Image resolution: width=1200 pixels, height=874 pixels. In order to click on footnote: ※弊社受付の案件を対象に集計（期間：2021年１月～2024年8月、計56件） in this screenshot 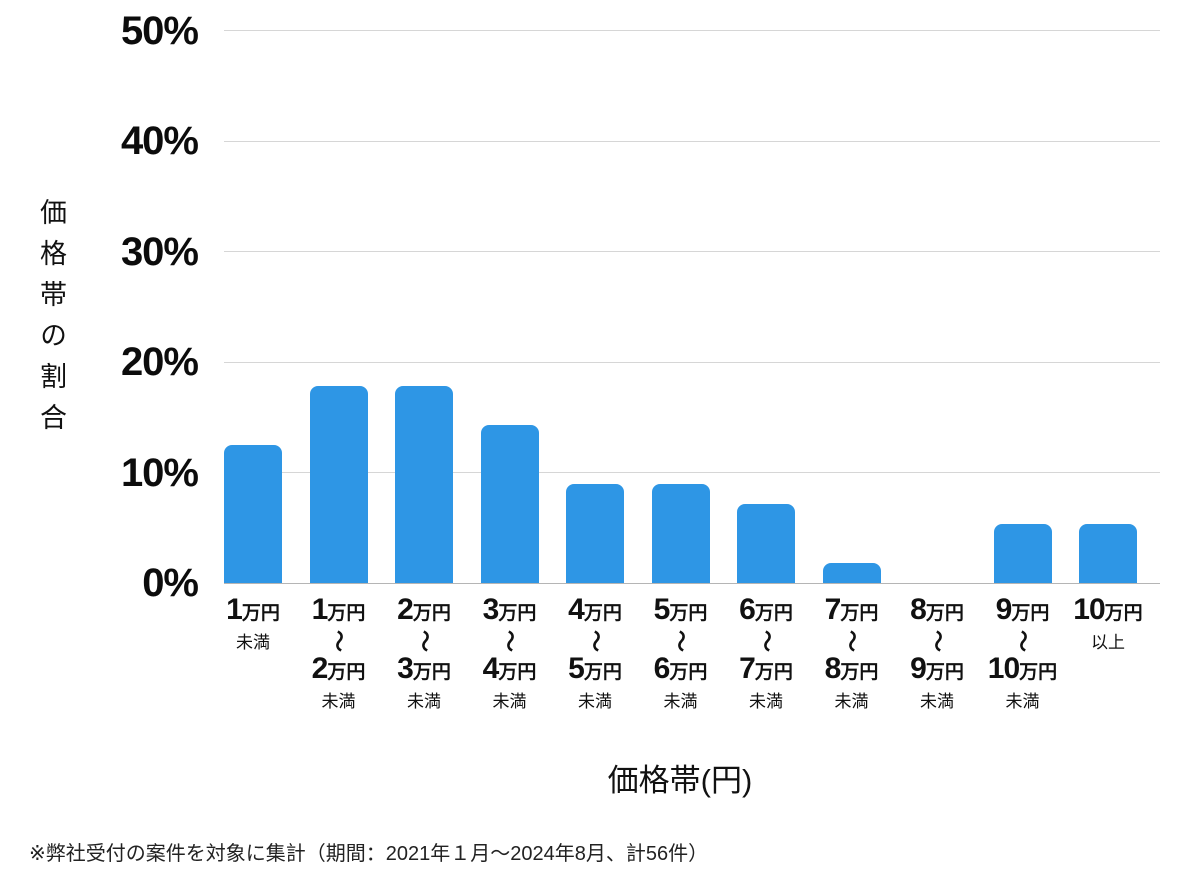, I will do `click(369, 854)`.